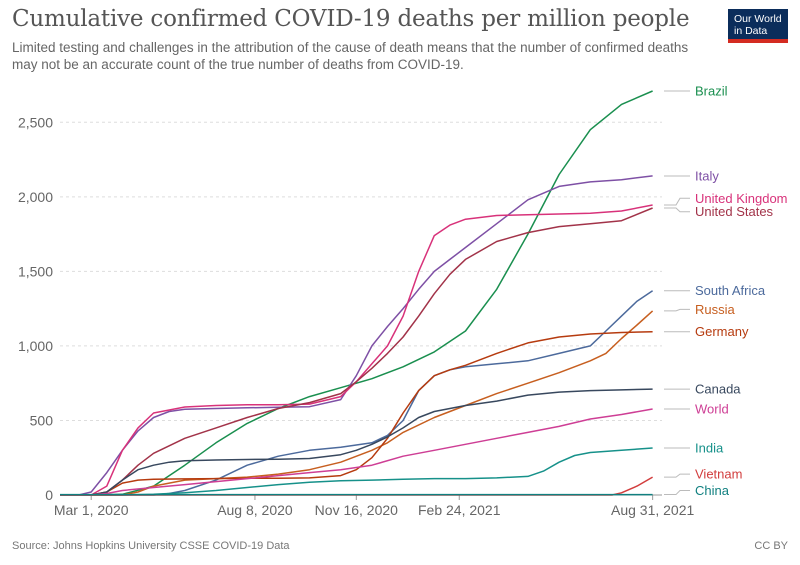 The height and width of the screenshot is (565, 800). What do you see at coordinates (255, 510) in the screenshot?
I see `x-tick-label: Aug 8, 2020` at bounding box center [255, 510].